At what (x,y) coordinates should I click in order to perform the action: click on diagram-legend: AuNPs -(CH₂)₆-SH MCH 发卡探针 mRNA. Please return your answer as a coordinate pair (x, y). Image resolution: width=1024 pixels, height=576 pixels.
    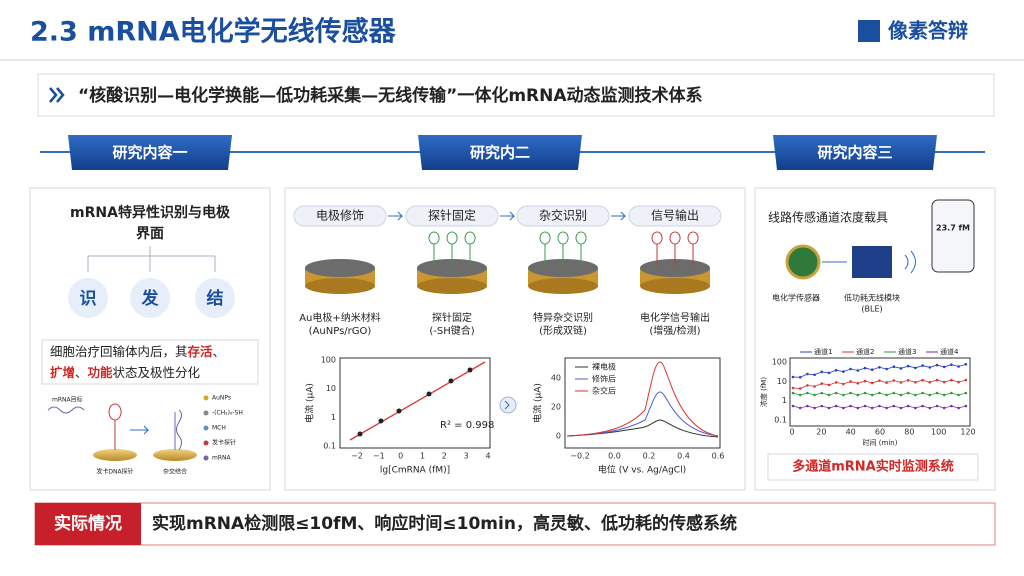
    Looking at the image, I should click on (223, 428).